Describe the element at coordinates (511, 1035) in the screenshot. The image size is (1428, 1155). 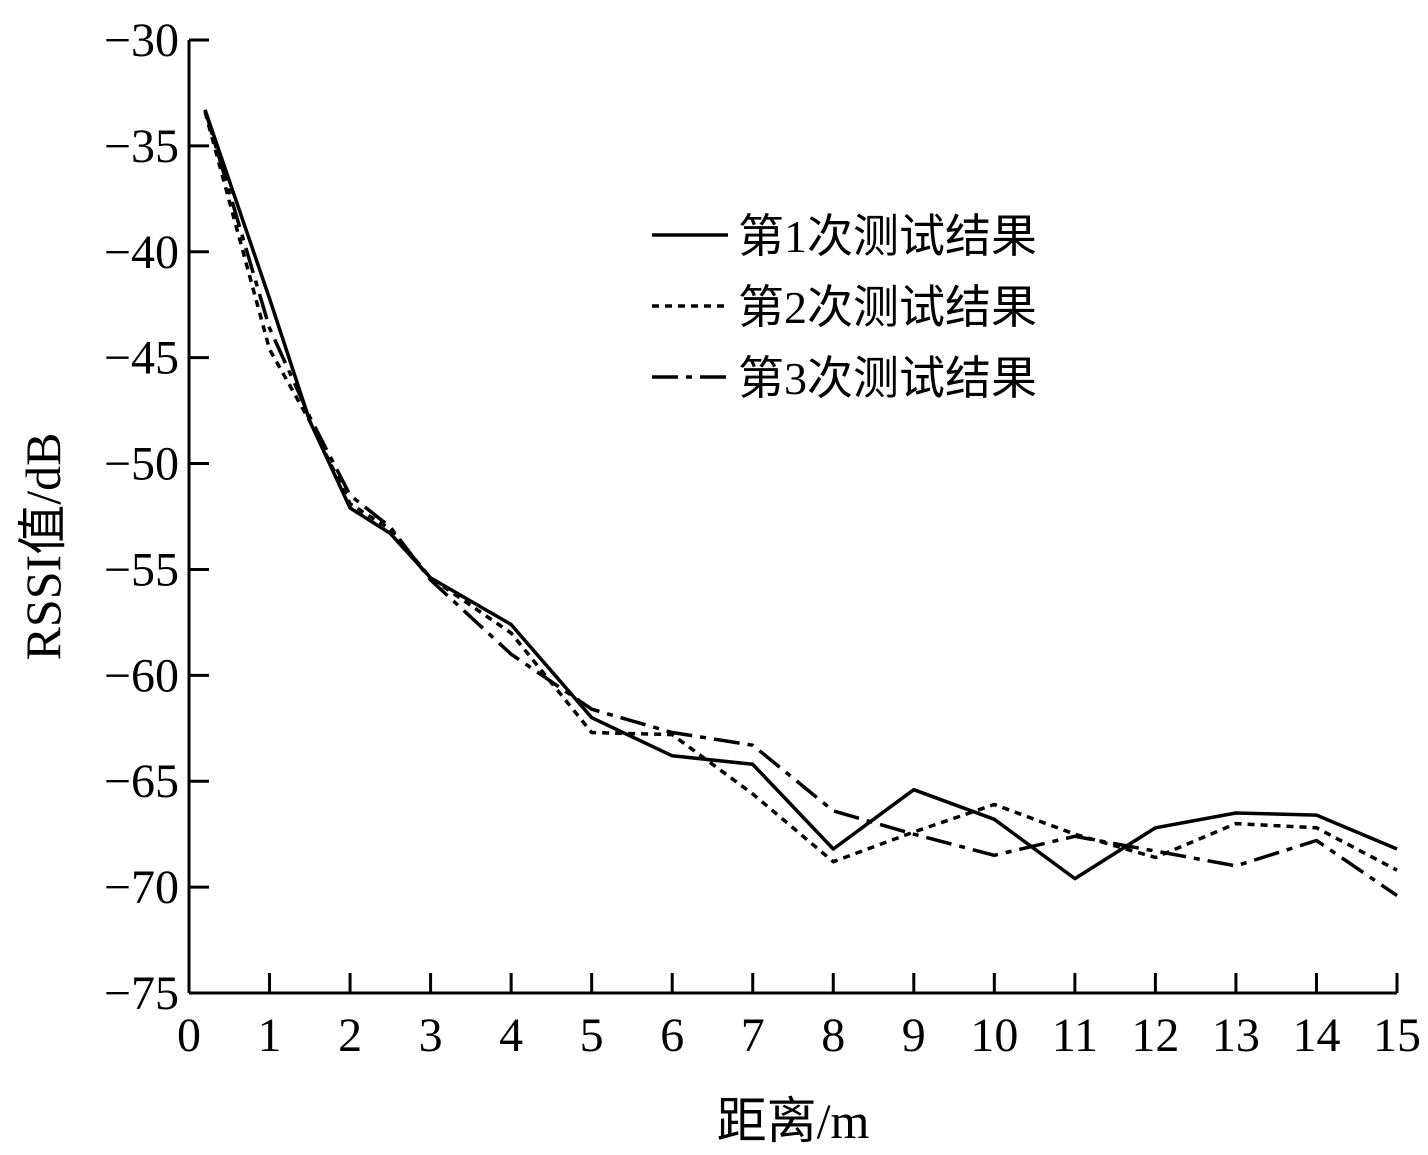
I see `x-tick-label: 4` at that location.